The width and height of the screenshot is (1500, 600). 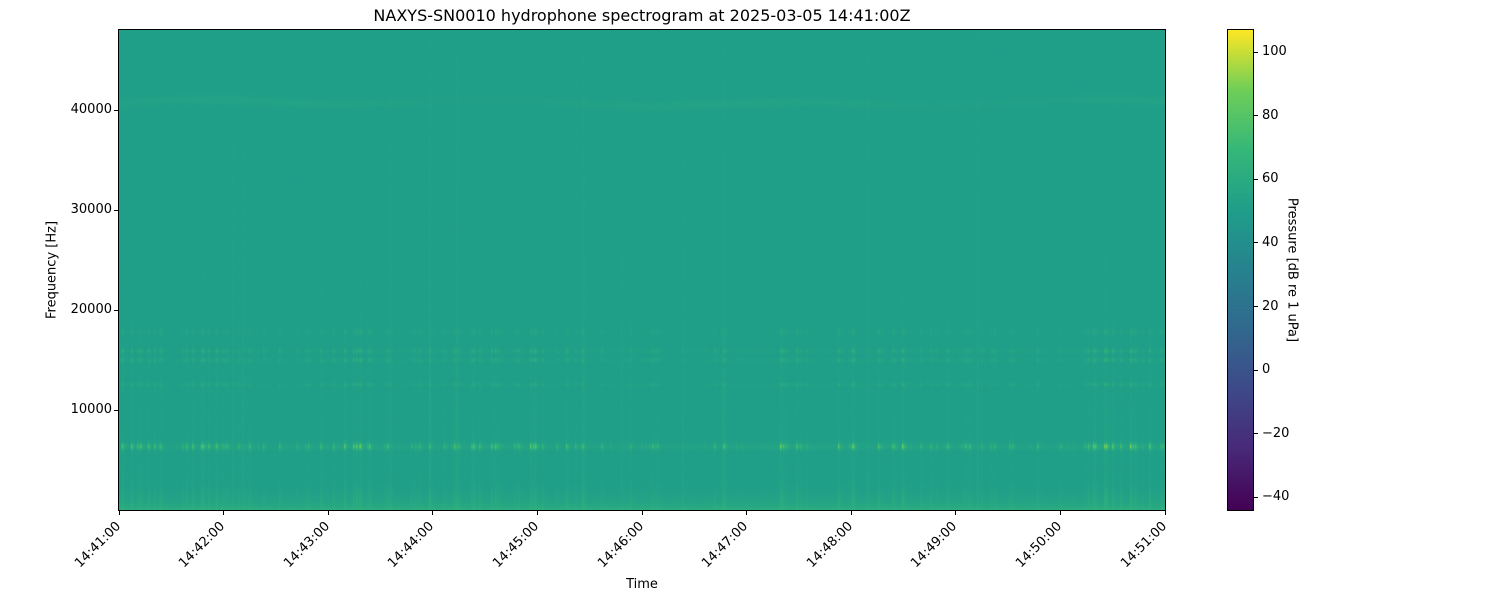 What do you see at coordinates (516, 545) in the screenshot?
I see `x-tick-label: 14:45:00` at bounding box center [516, 545].